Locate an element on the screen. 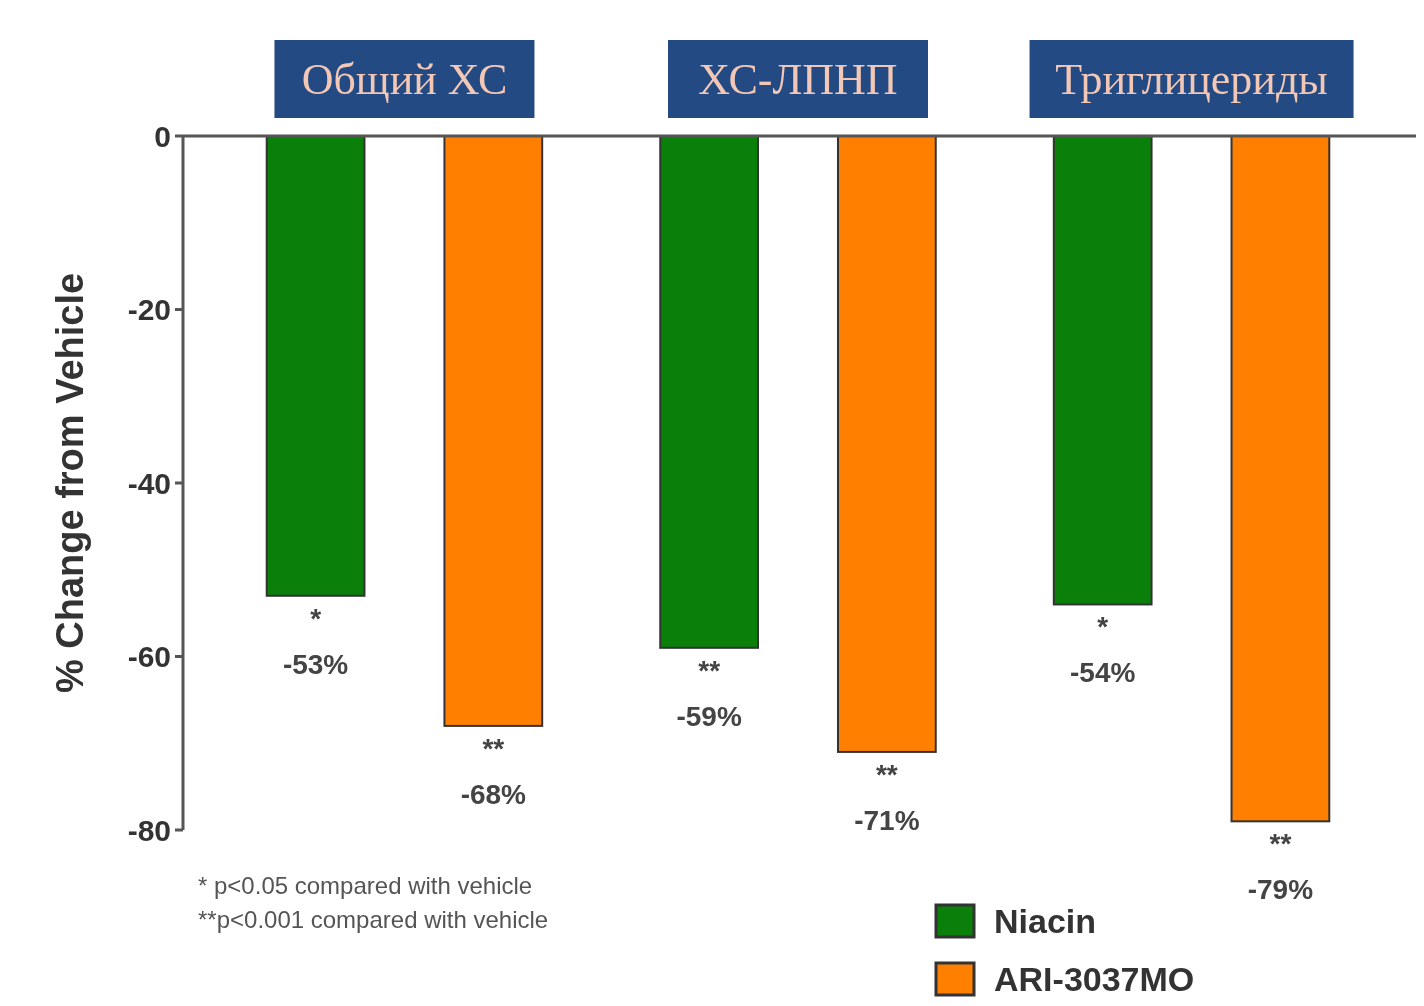  legend-label: ARI-3037MO is located at coordinates (1094, 978).